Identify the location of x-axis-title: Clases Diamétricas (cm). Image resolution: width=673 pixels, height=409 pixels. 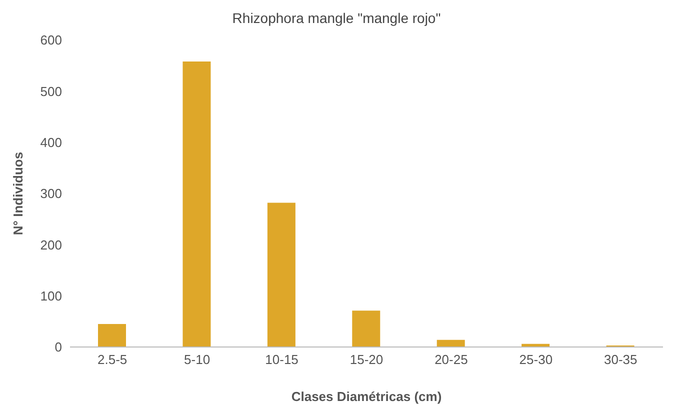
(366, 396).